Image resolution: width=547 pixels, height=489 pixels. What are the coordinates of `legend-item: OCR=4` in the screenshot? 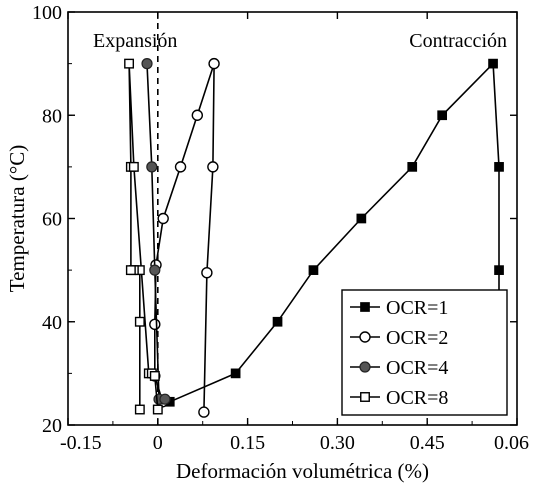 It's located at (399, 368).